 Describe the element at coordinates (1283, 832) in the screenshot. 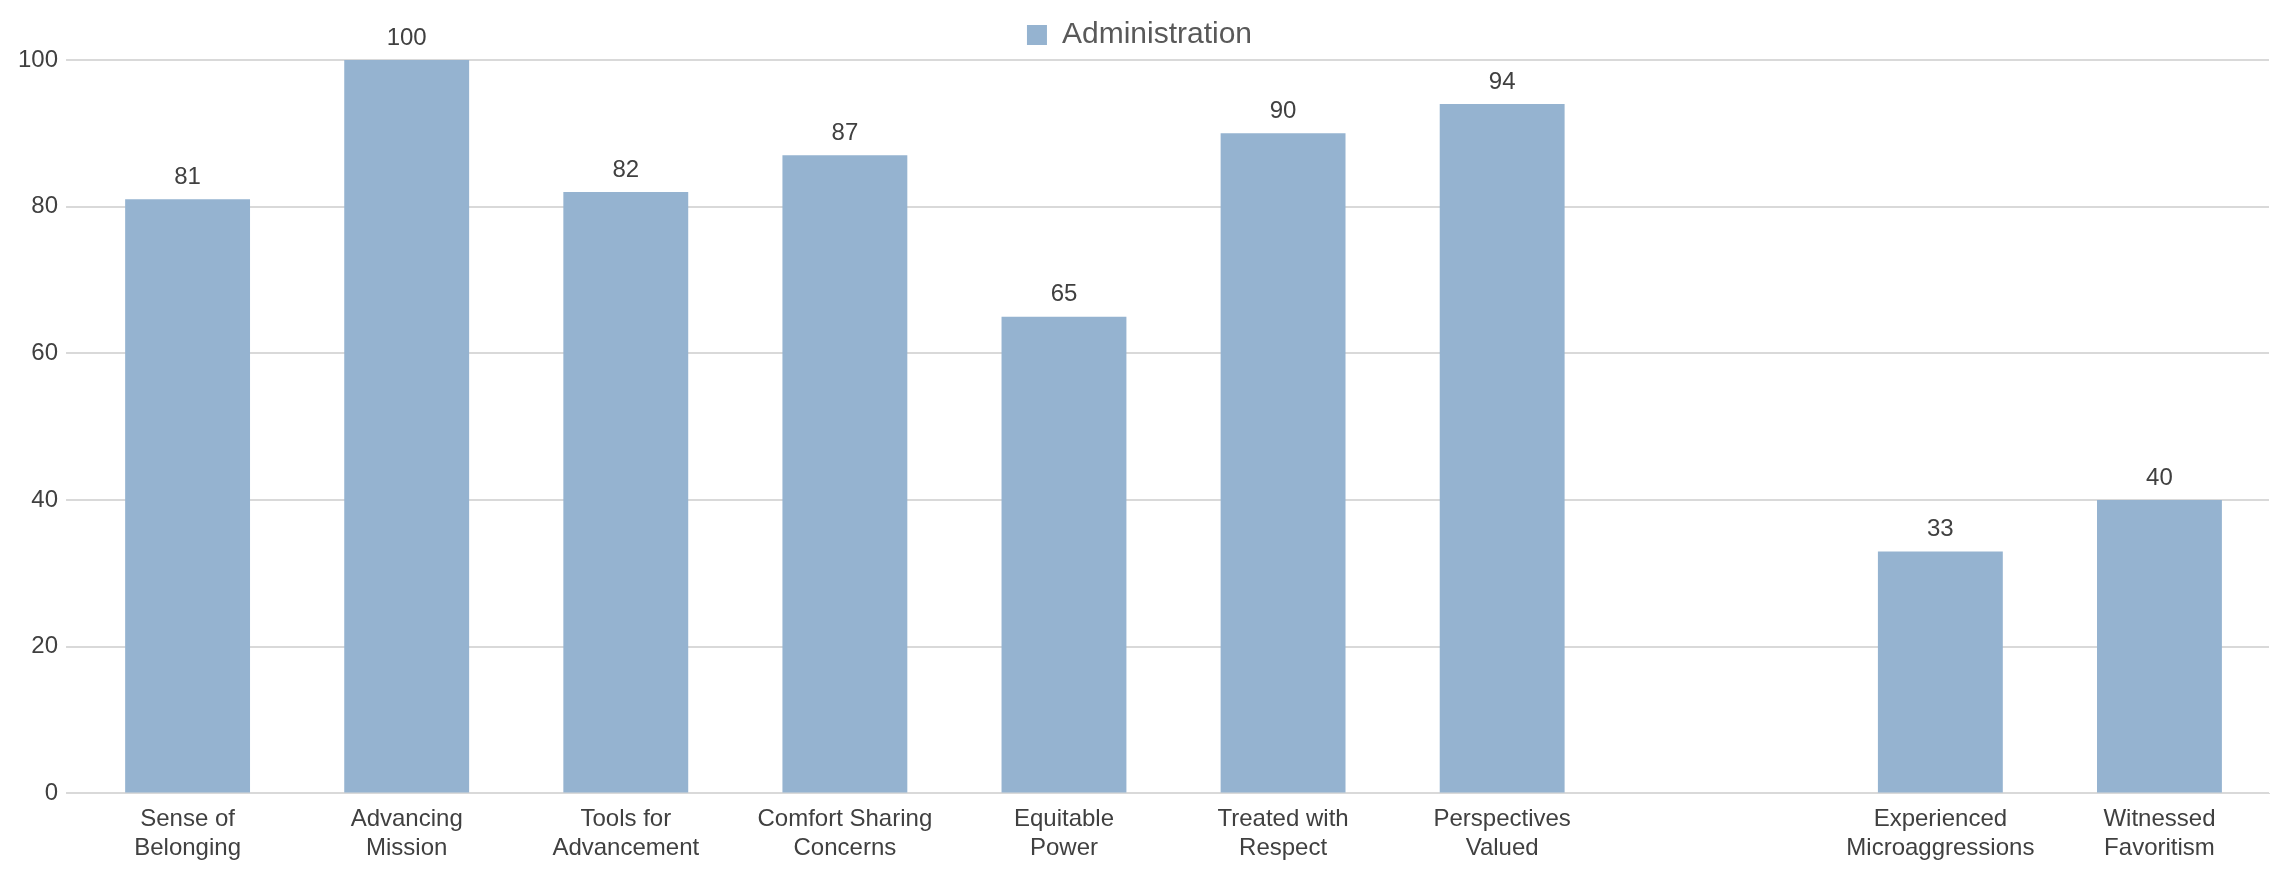

I see `x-tick-label: Treated with Respect` at that location.